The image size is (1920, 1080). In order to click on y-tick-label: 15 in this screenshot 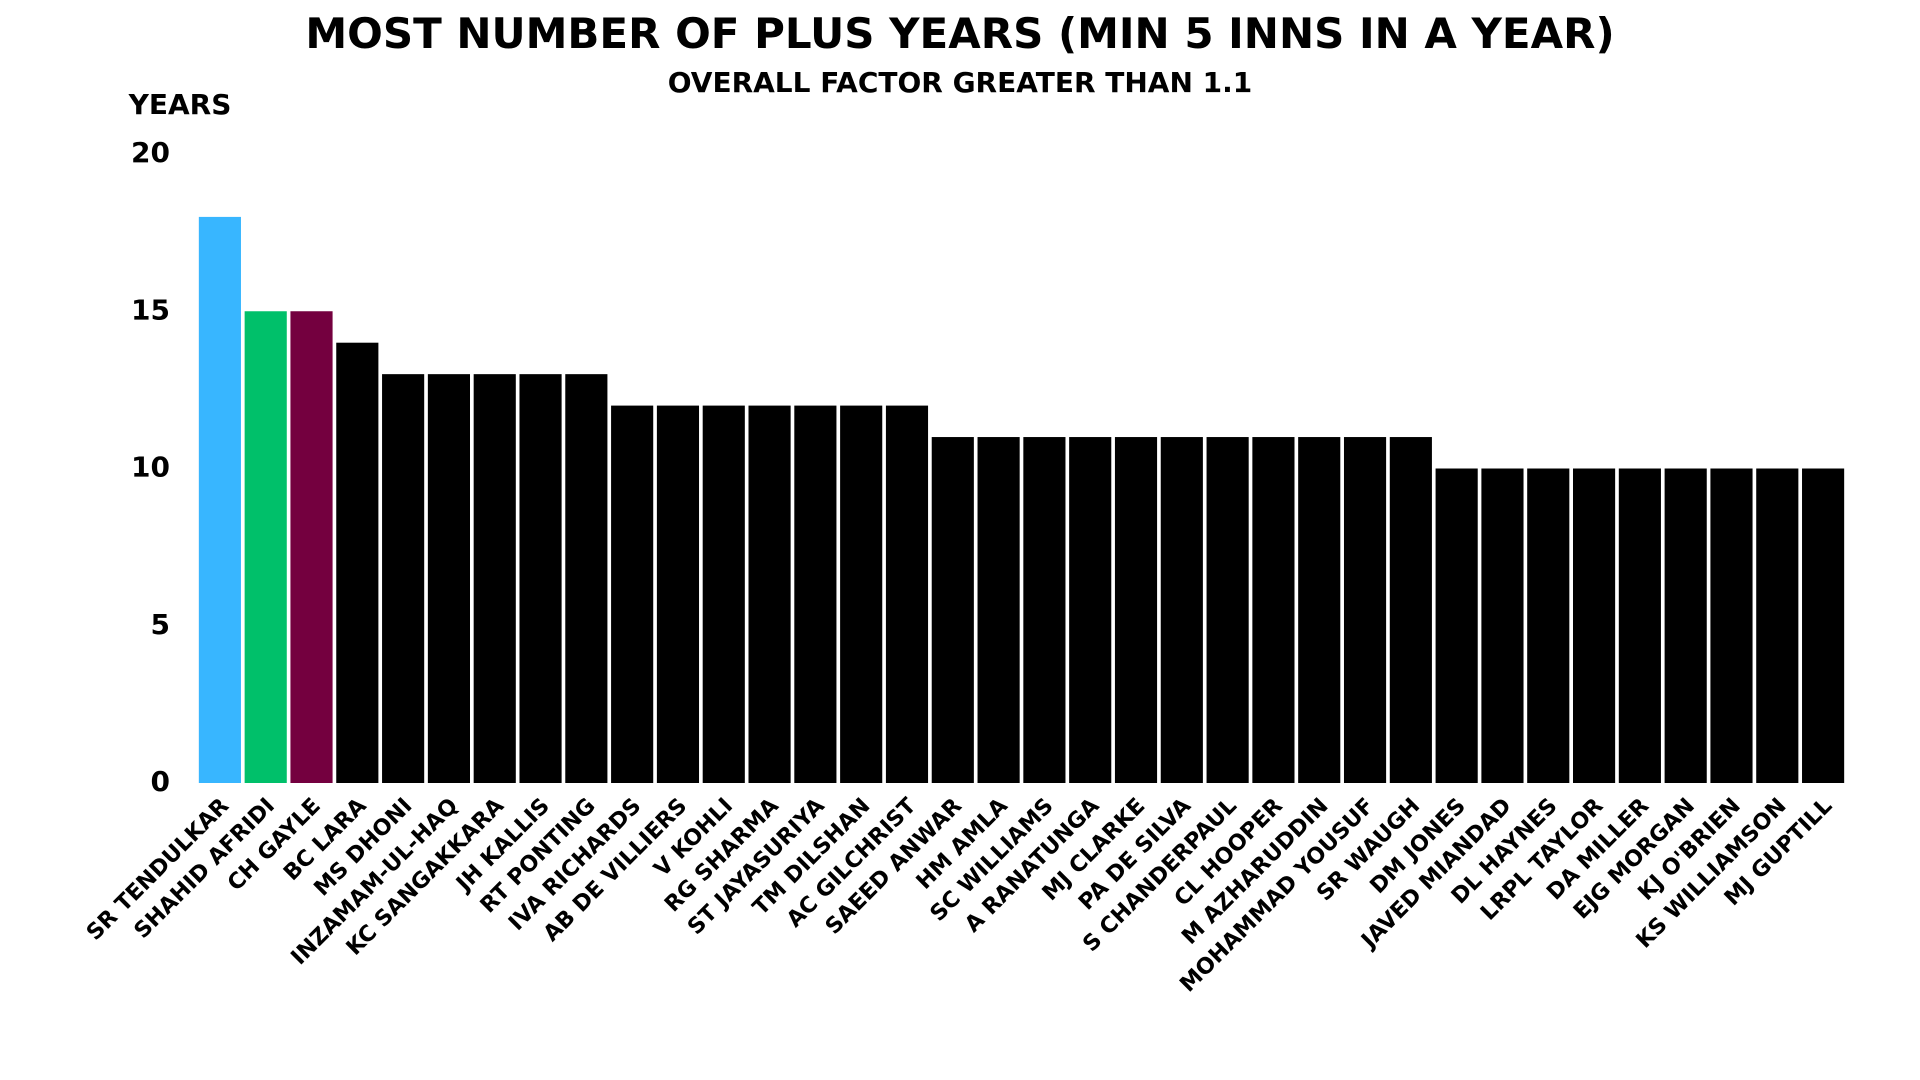, I will do `click(150, 309)`.